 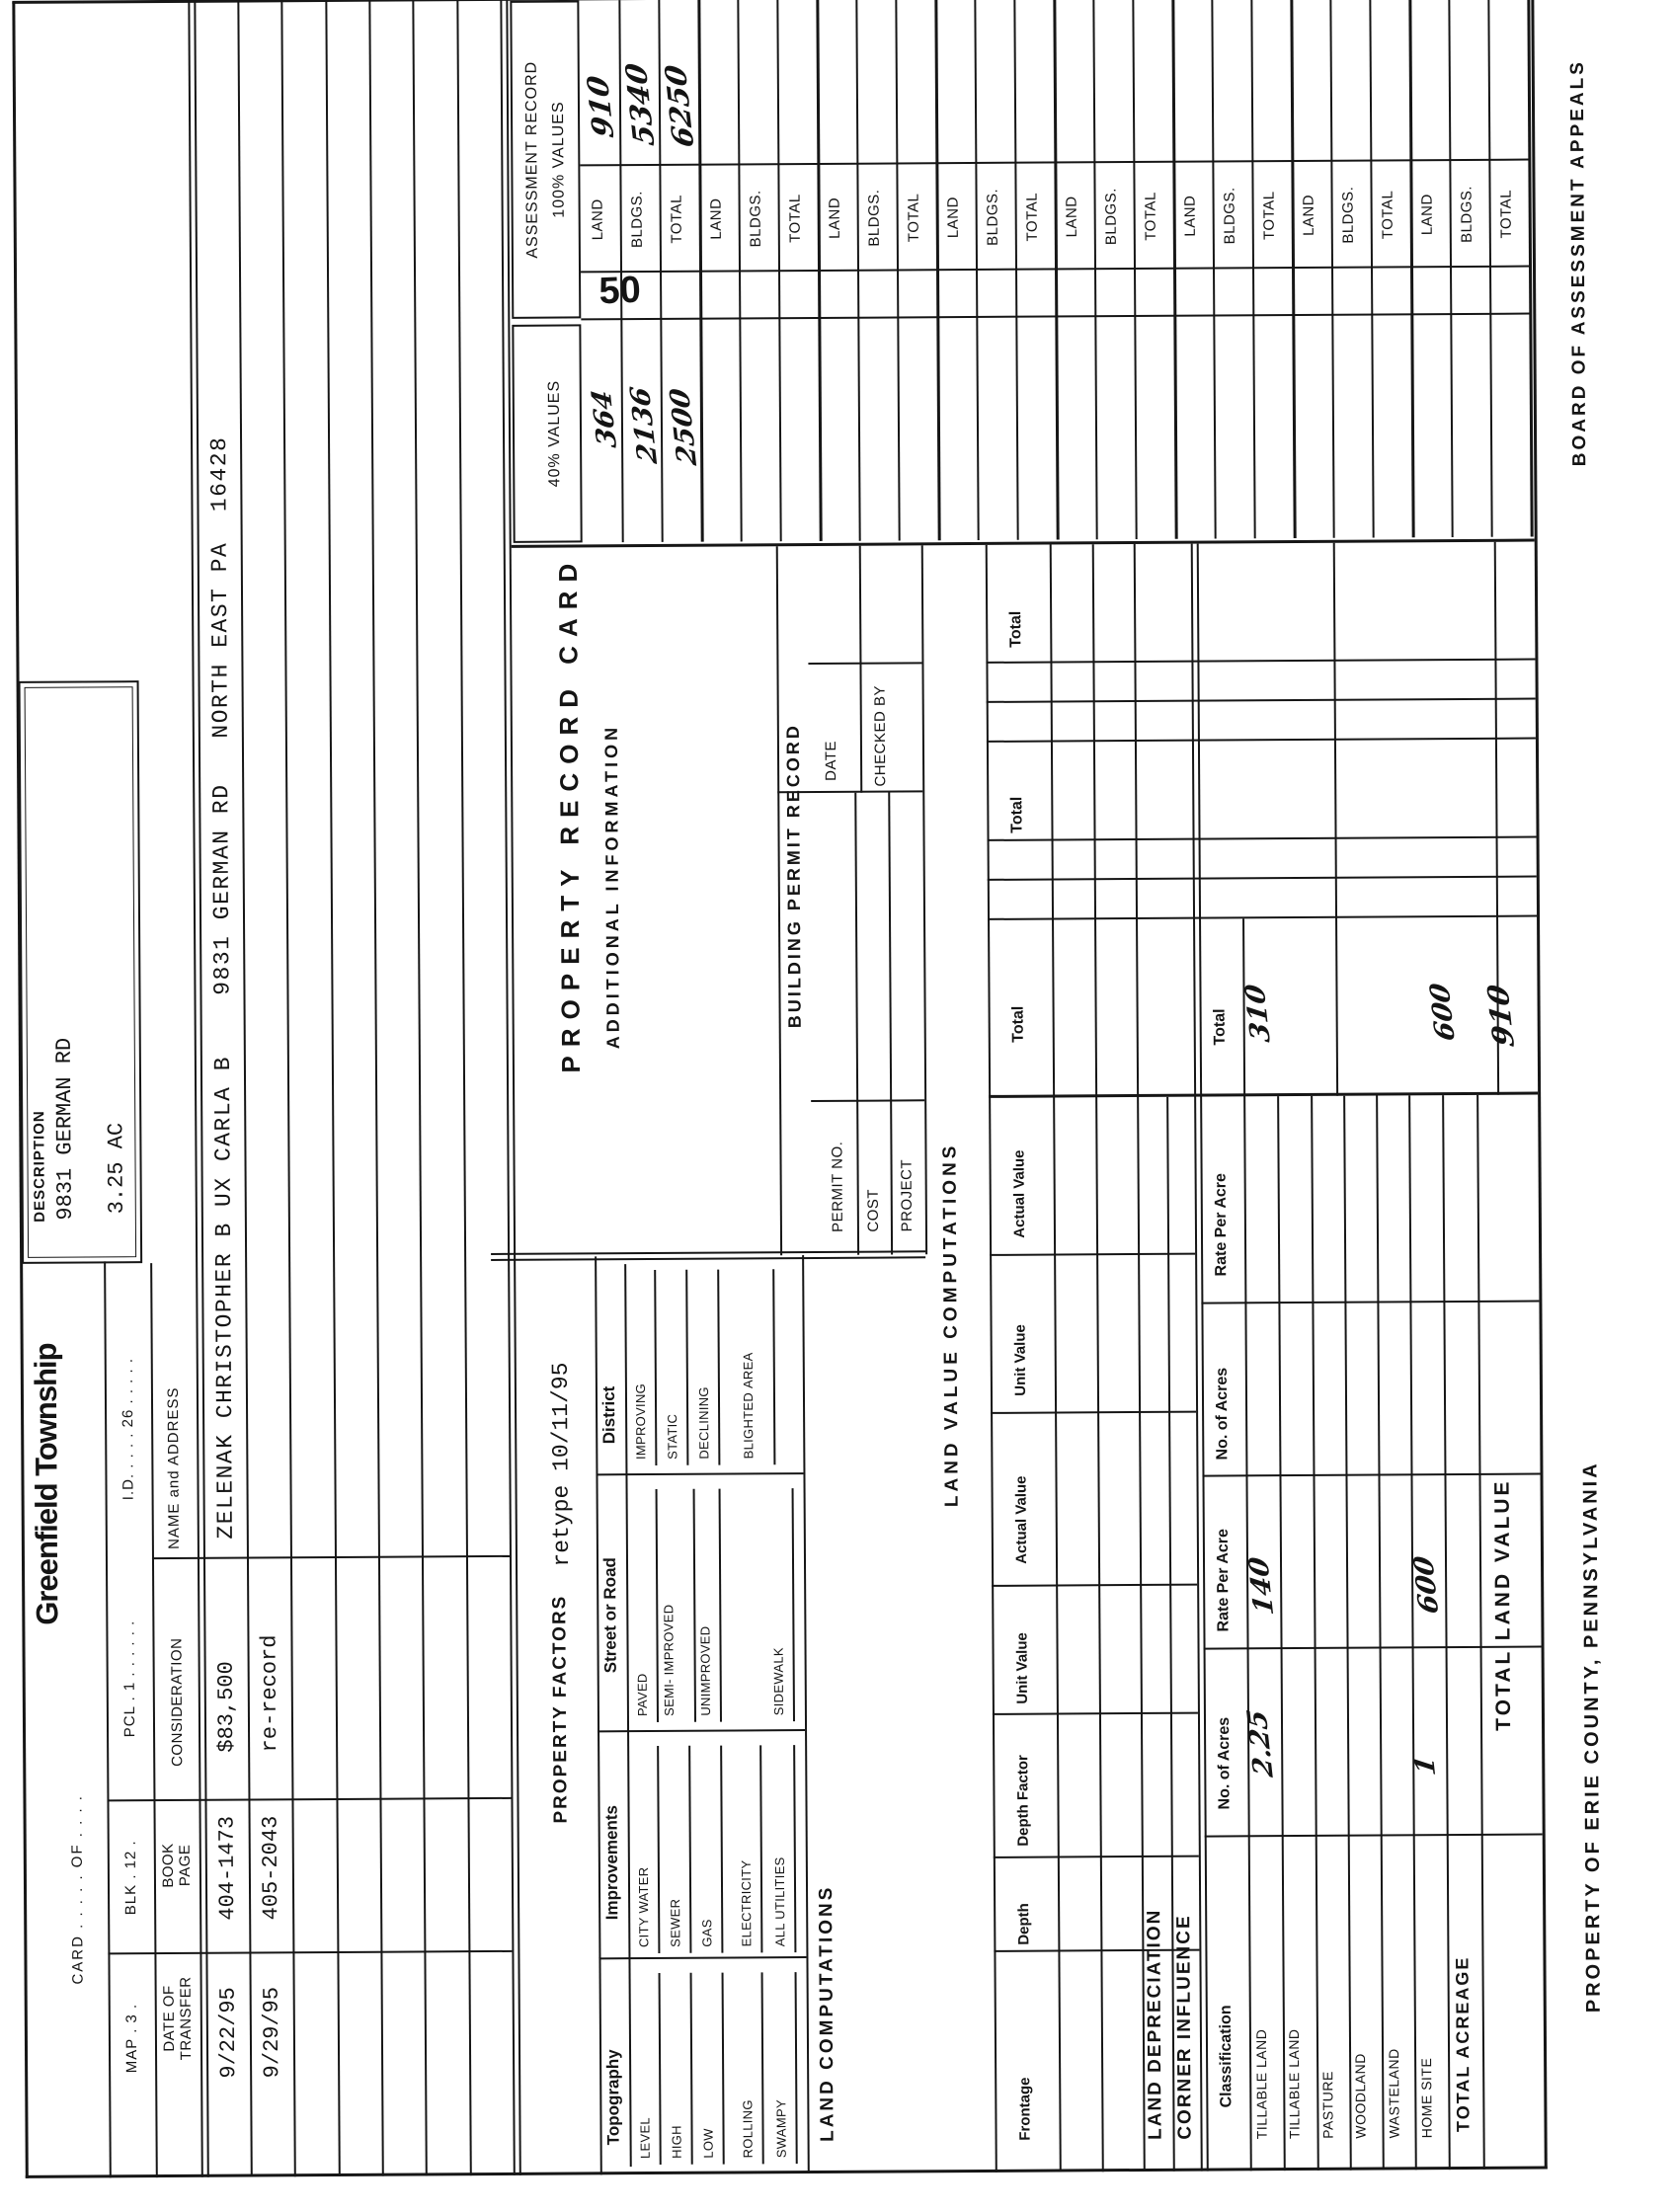 I want to click on factors-item: DECLINING, so click(x=703, y=1423).